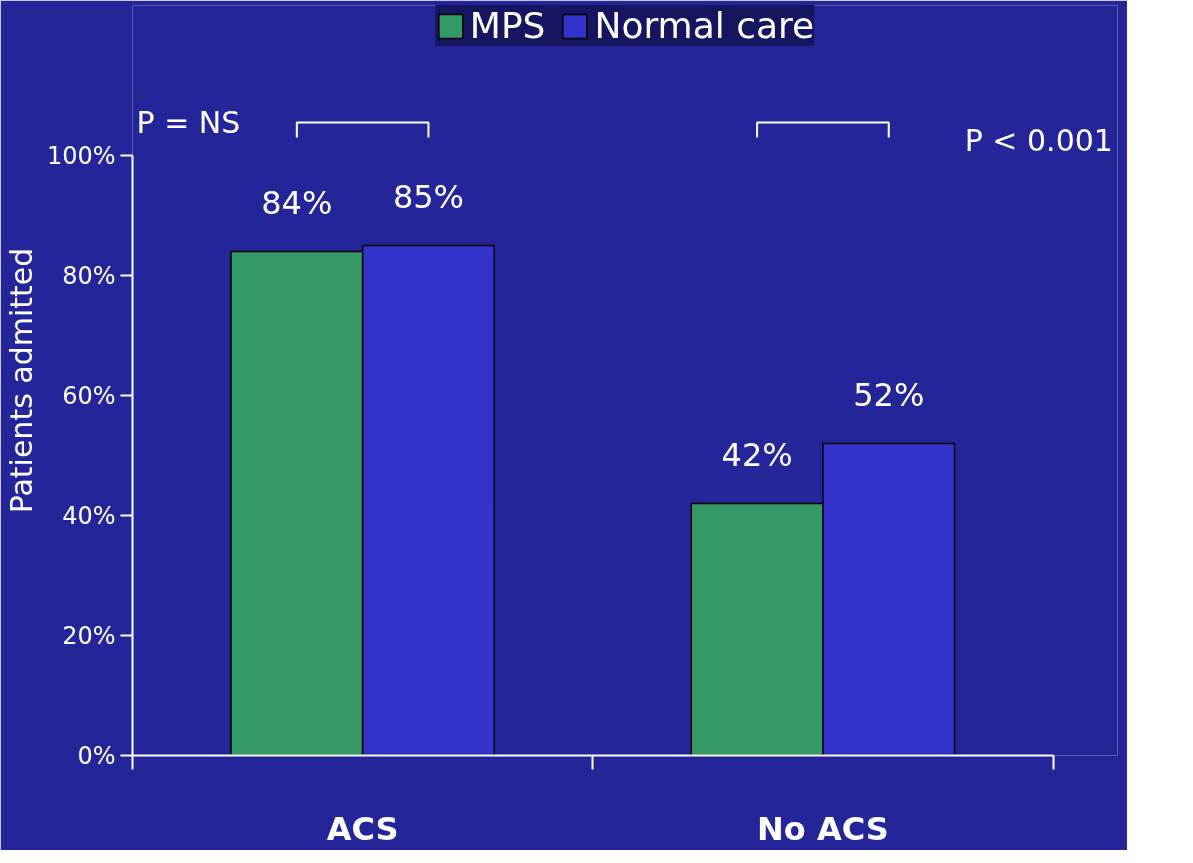  I want to click on y-axis-title: Patients admitted, so click(21, 380).